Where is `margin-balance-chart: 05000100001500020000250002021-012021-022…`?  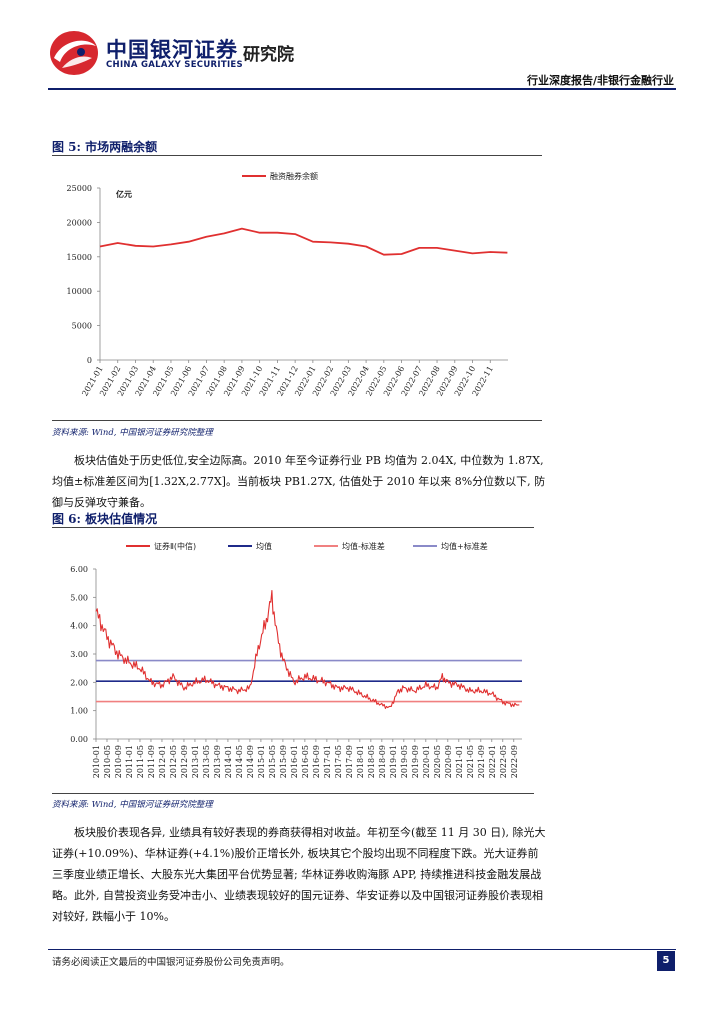
margin-balance-chart: 05000100001500020000250002021-012021-022… is located at coordinates (287, 284).